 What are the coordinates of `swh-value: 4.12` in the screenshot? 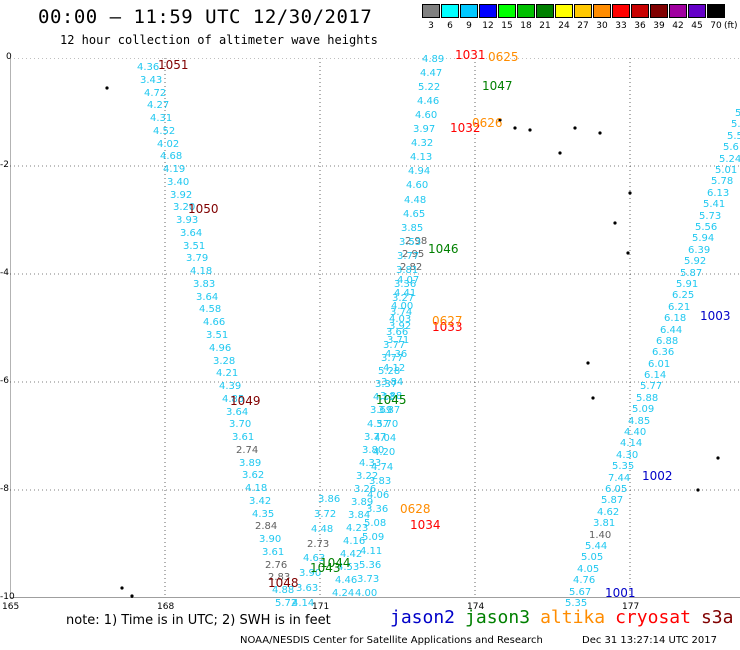 It's located at (394, 368).